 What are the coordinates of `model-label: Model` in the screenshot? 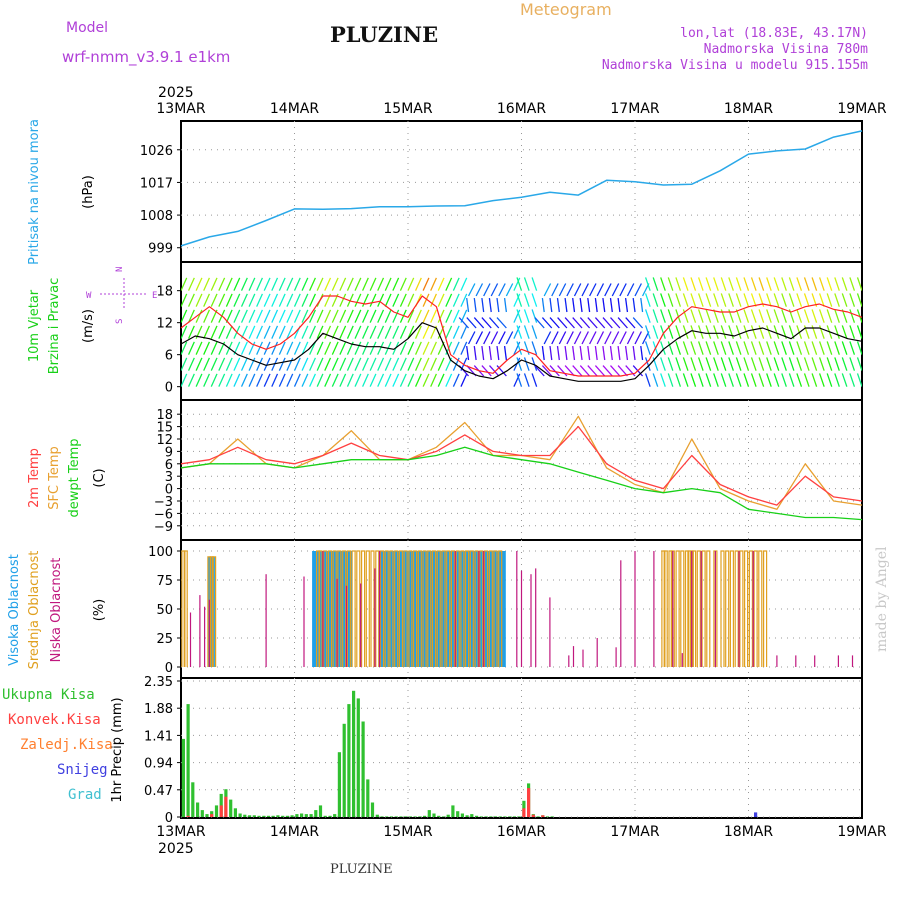 It's located at (87, 28).